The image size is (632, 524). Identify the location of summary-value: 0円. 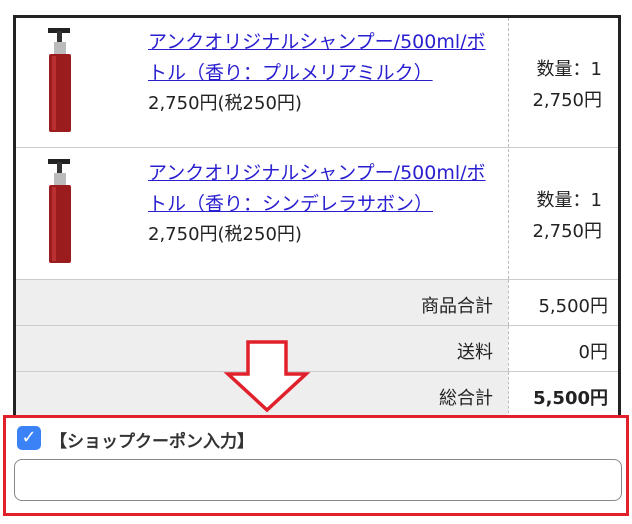
(593, 352).